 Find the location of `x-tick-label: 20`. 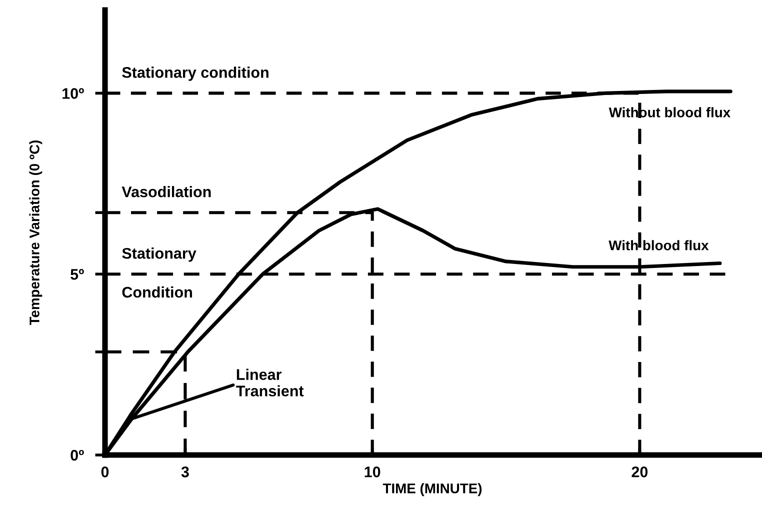

x-tick-label: 20 is located at coordinates (640, 472).